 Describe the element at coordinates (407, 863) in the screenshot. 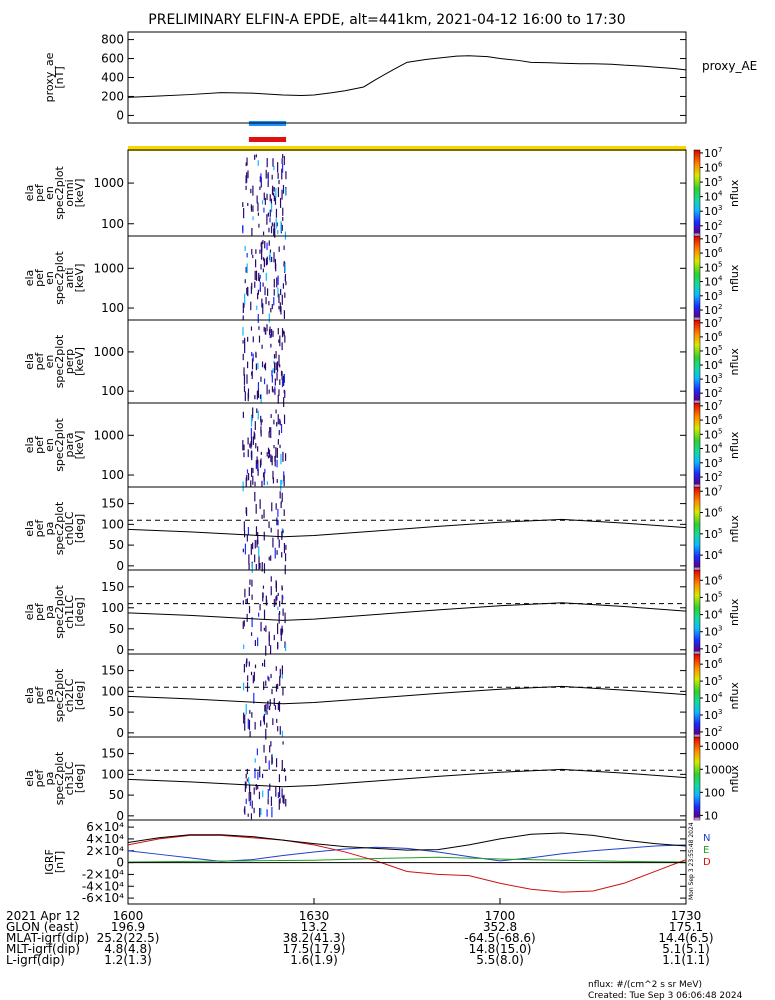

I see `igrf-series-D` at that location.